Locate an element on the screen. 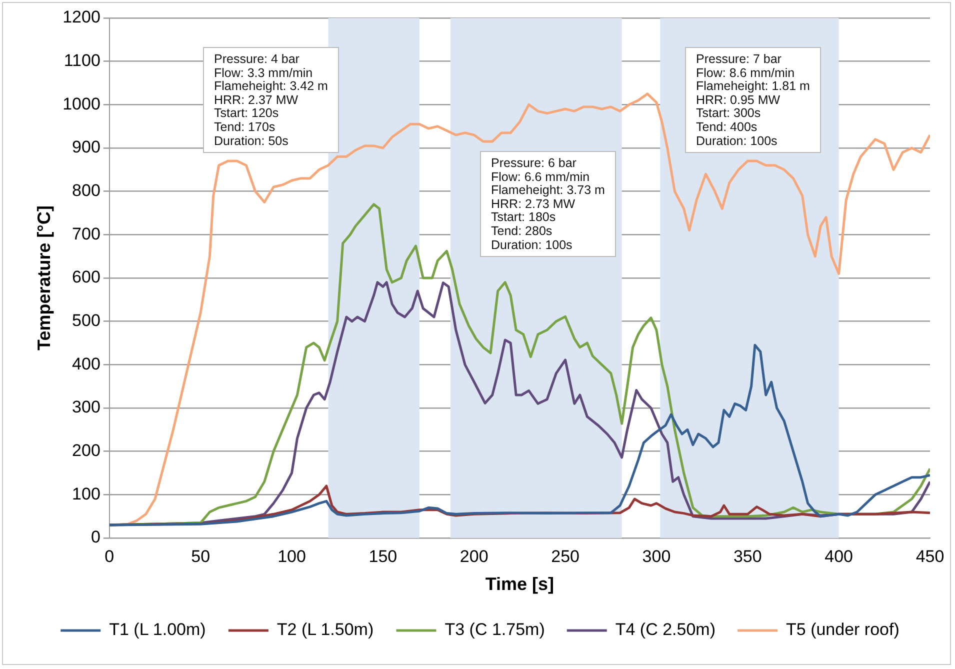 This screenshot has height=669, width=955. x-tick-label: 50 is located at coordinates (200, 556).